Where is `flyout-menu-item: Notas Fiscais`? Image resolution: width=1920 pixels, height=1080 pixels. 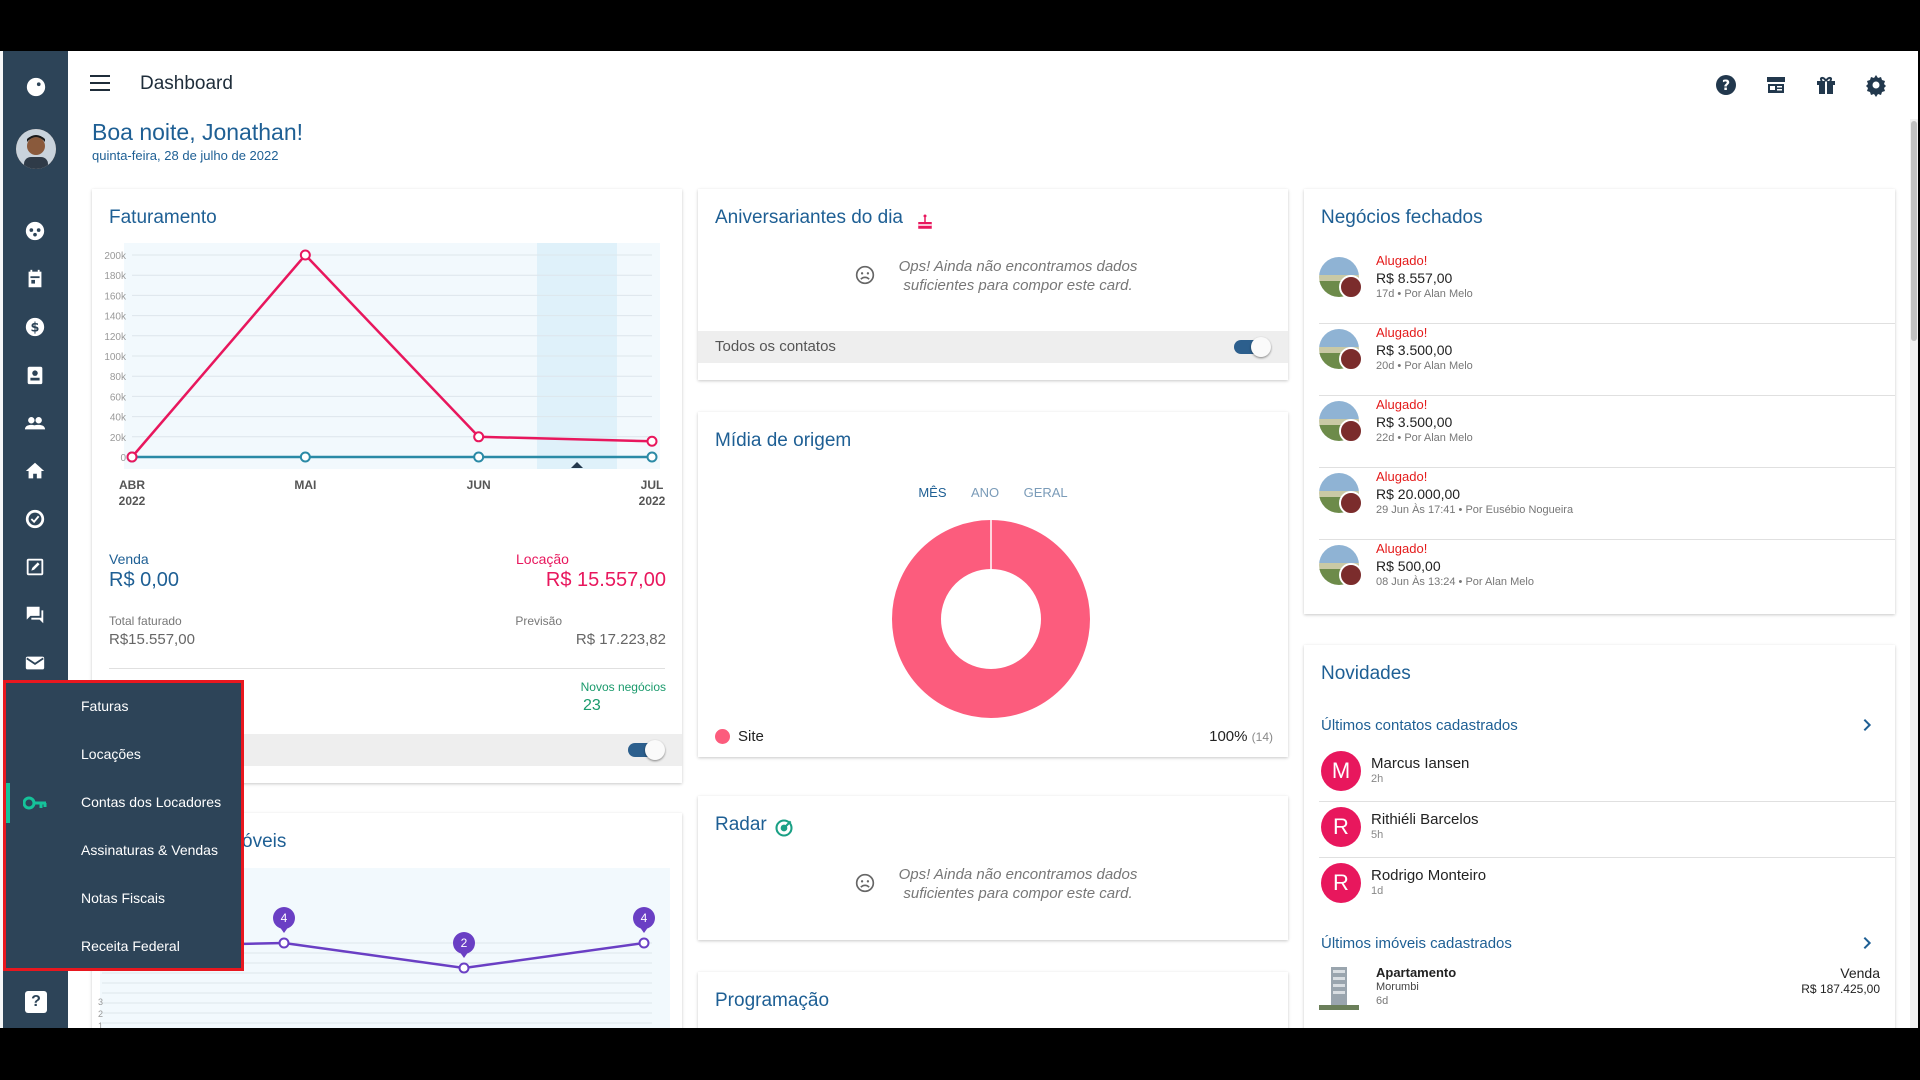 flyout-menu-item: Notas Fiscais is located at coordinates (123, 899).